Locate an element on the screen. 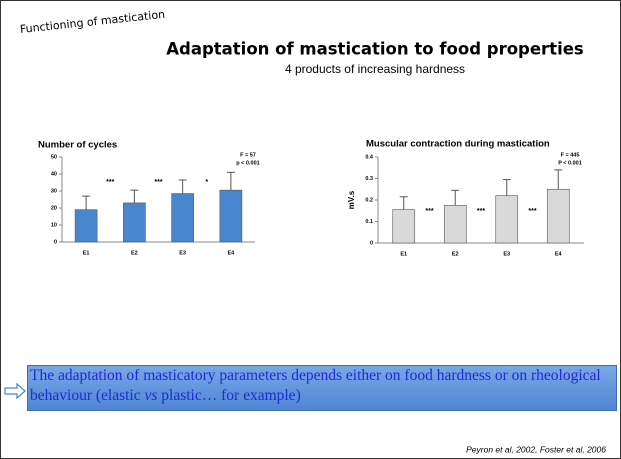  y-tick-label: 20 is located at coordinates (54, 208).